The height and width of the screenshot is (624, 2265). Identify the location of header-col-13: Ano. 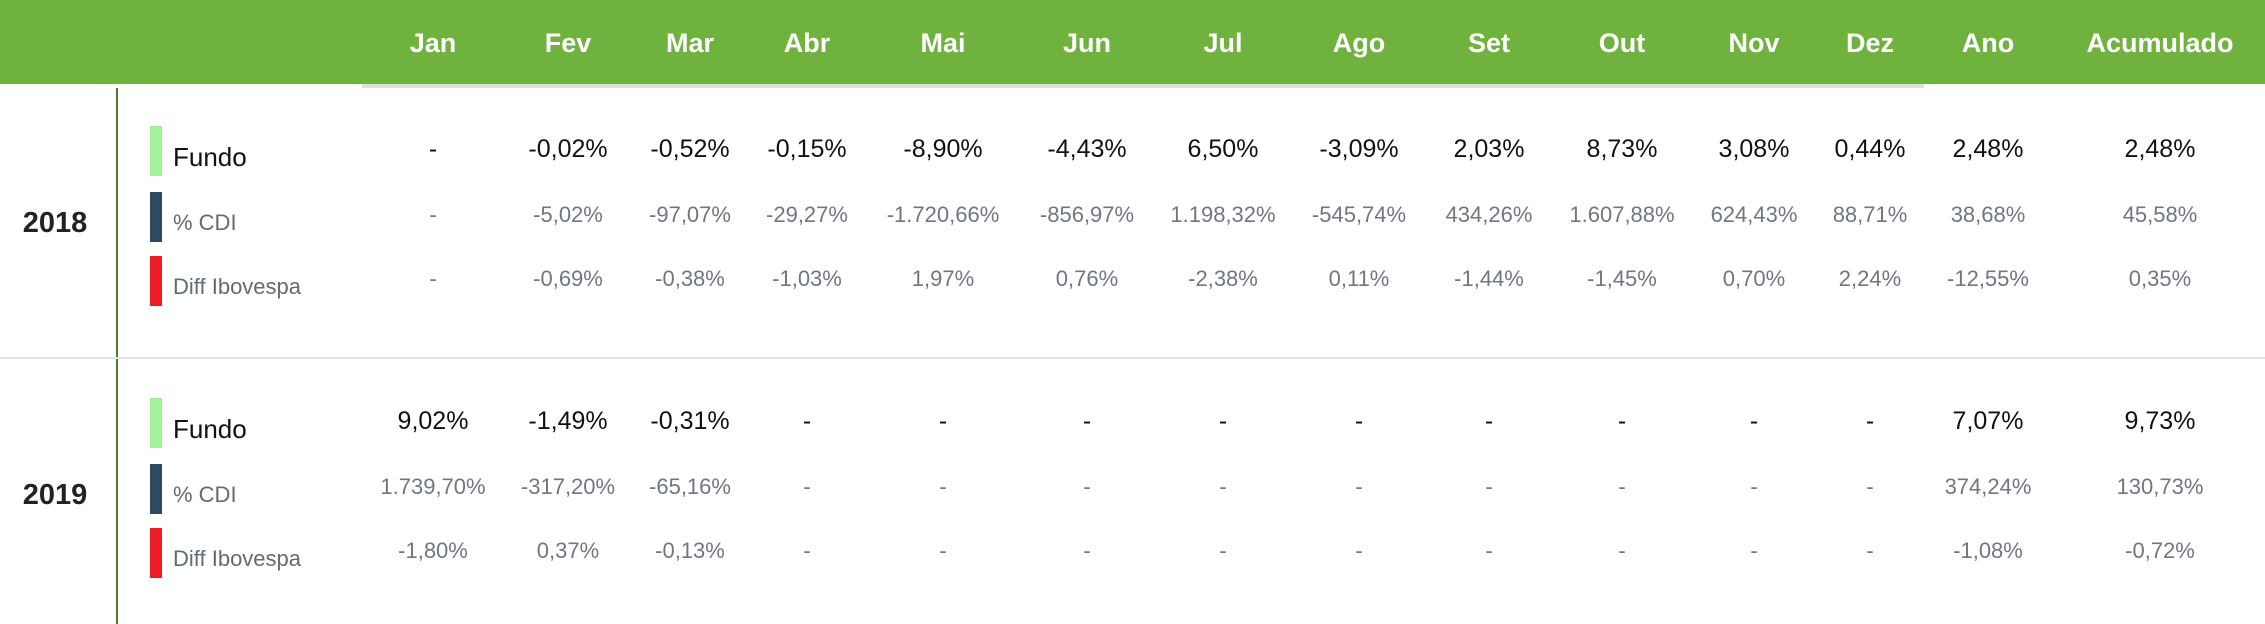
(1988, 43).